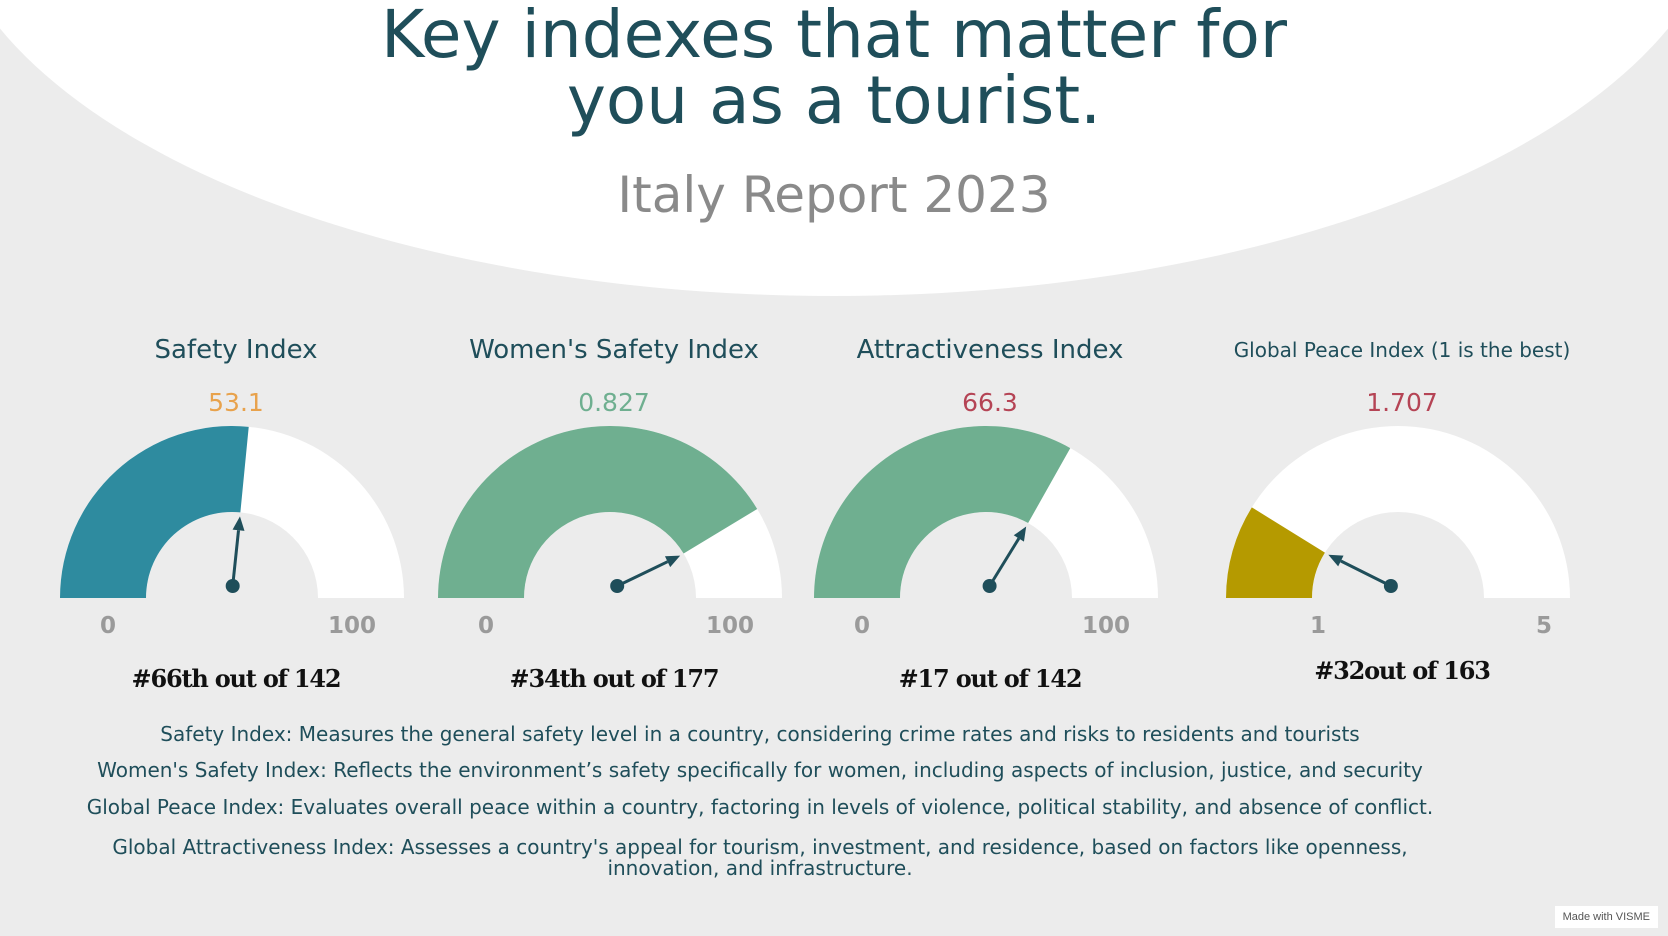 Image resolution: width=1668 pixels, height=936 pixels. Describe the element at coordinates (614, 402) in the screenshot. I see `gauge-value: 0.827` at that location.